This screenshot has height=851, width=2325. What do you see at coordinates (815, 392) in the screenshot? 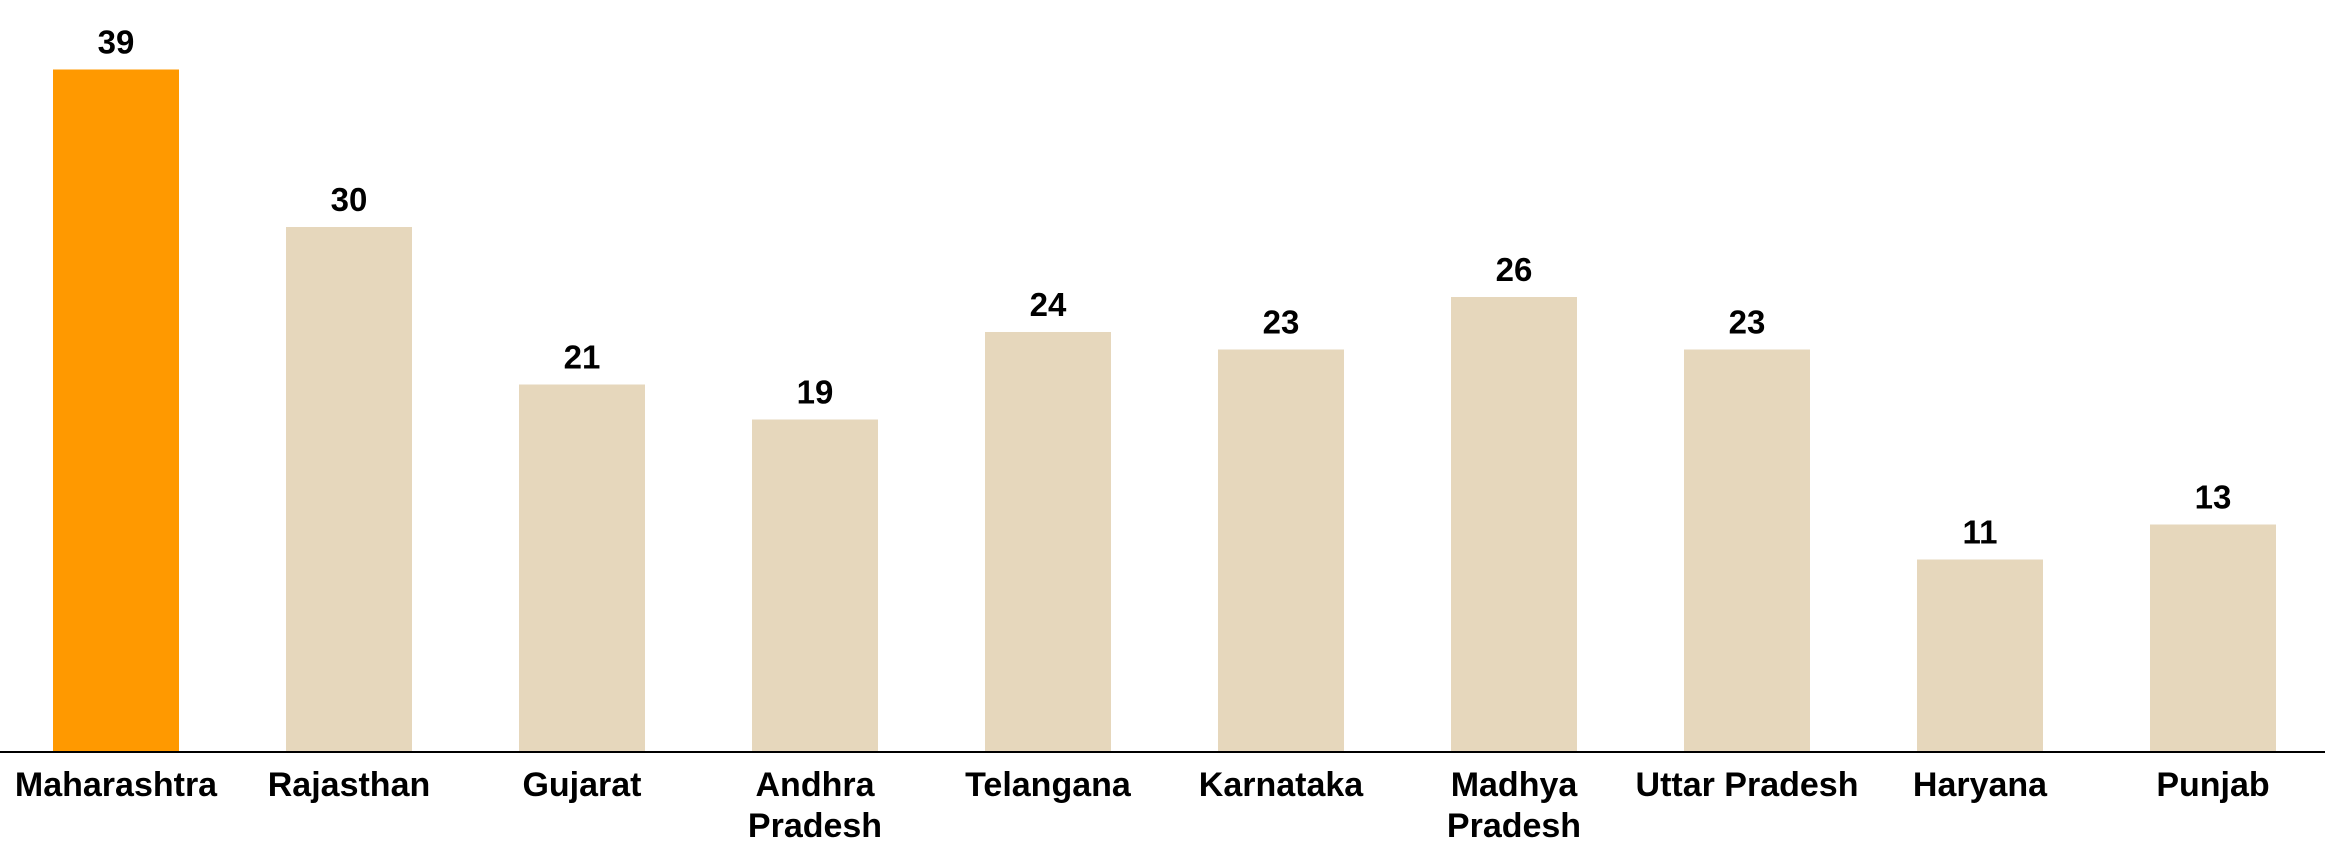
I see `value-label: 19` at bounding box center [815, 392].